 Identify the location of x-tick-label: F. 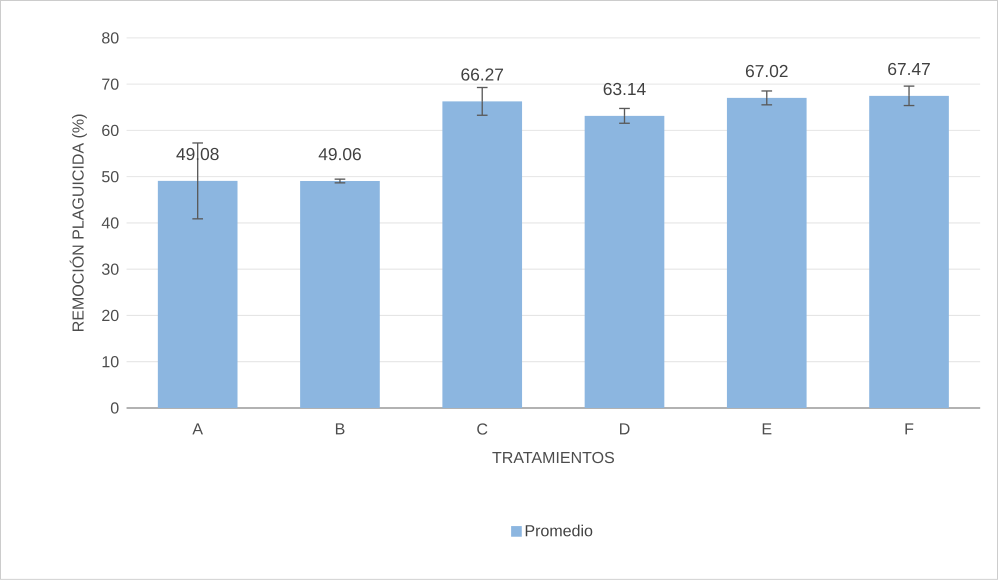
(909, 428).